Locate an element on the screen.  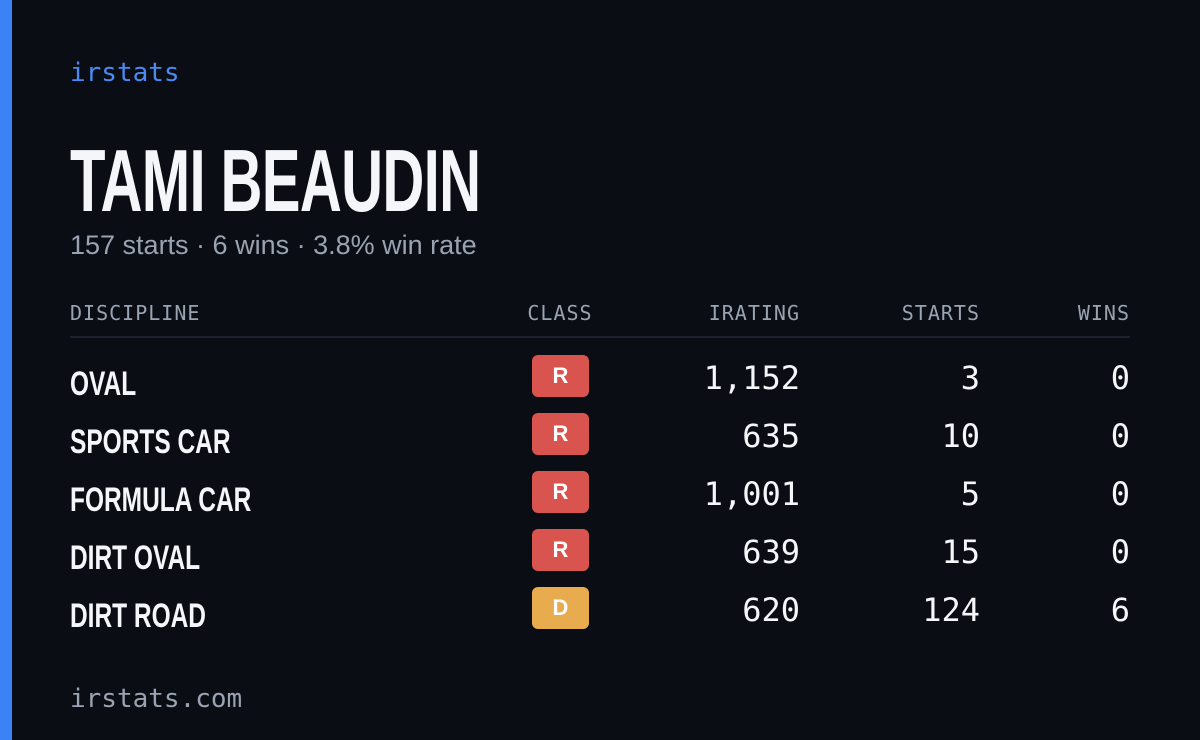
wins: 6 is located at coordinates (1120, 610).